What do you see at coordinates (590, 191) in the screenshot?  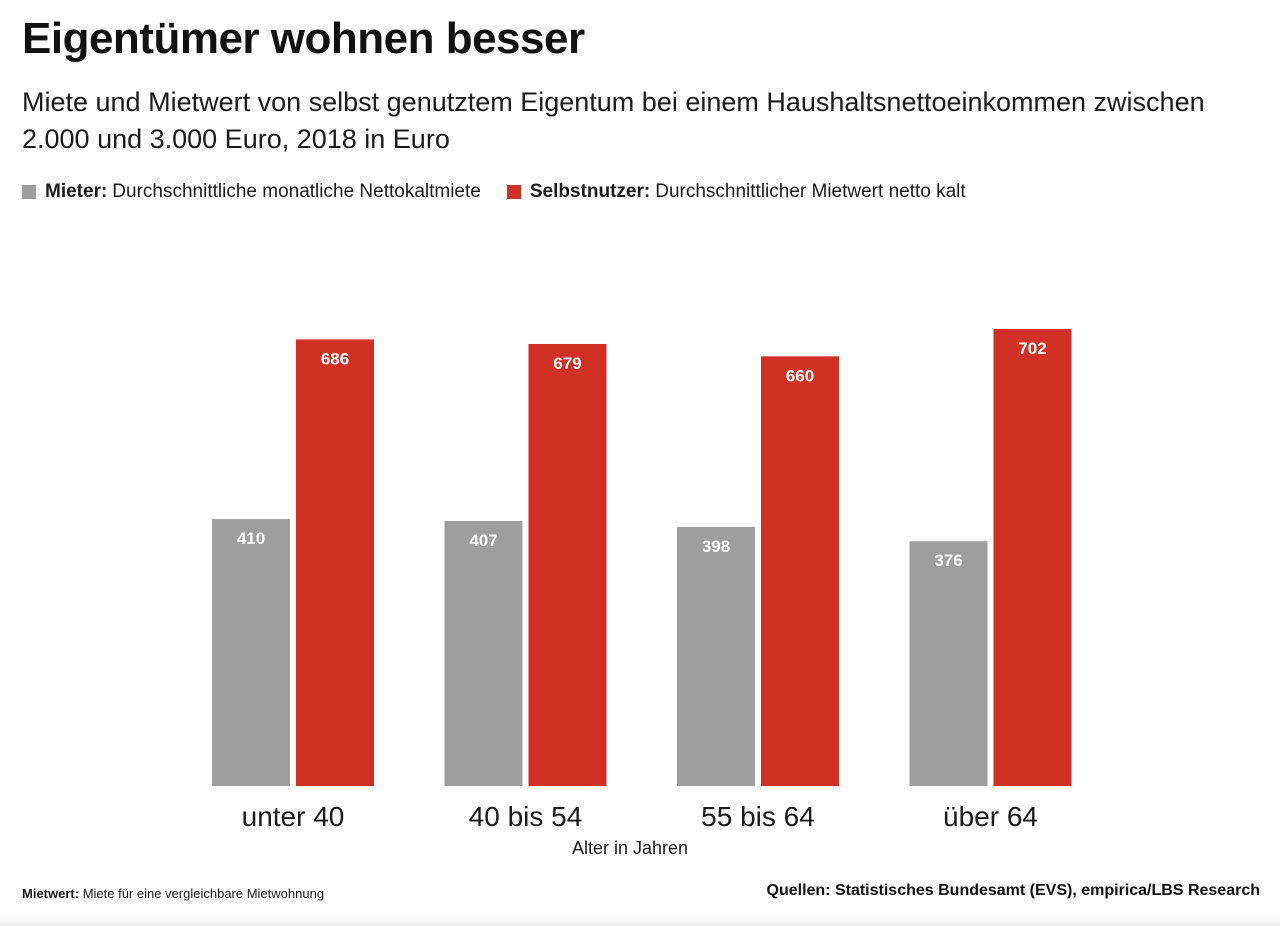 I see `legend-label-selbstnutzer-bold: Selbstnutzer:` at bounding box center [590, 191].